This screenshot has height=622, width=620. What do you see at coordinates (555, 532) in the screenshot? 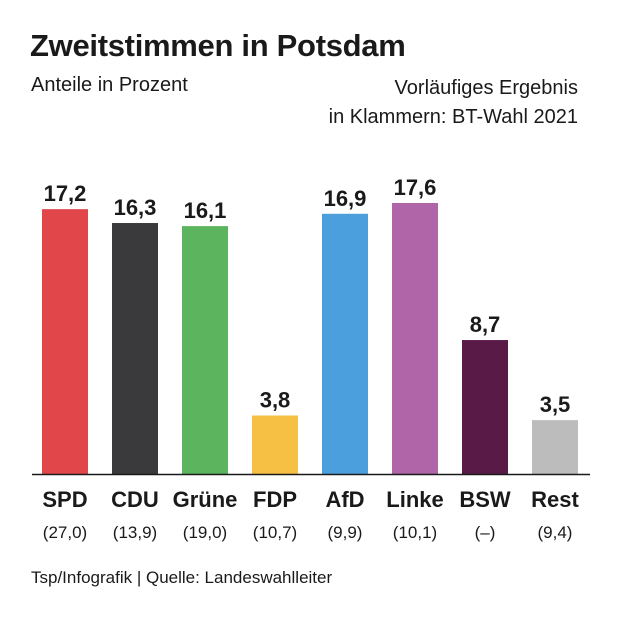
I see `previous-result-rest: (9,4)` at bounding box center [555, 532].